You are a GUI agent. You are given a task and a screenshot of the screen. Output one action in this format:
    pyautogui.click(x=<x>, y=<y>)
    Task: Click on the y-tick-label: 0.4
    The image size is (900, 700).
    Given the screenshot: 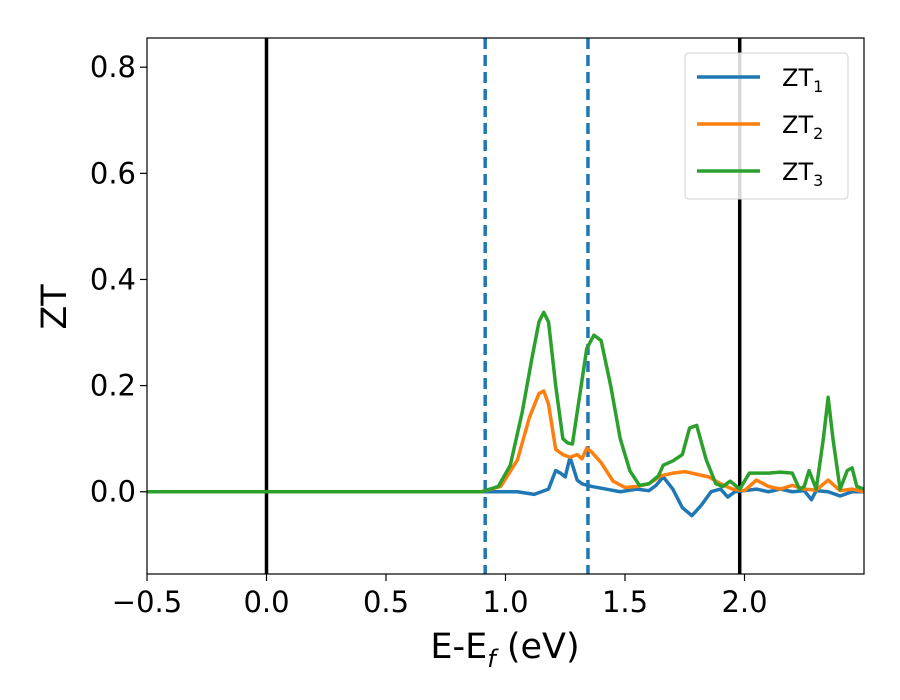 What is the action you would take?
    pyautogui.click(x=113, y=279)
    